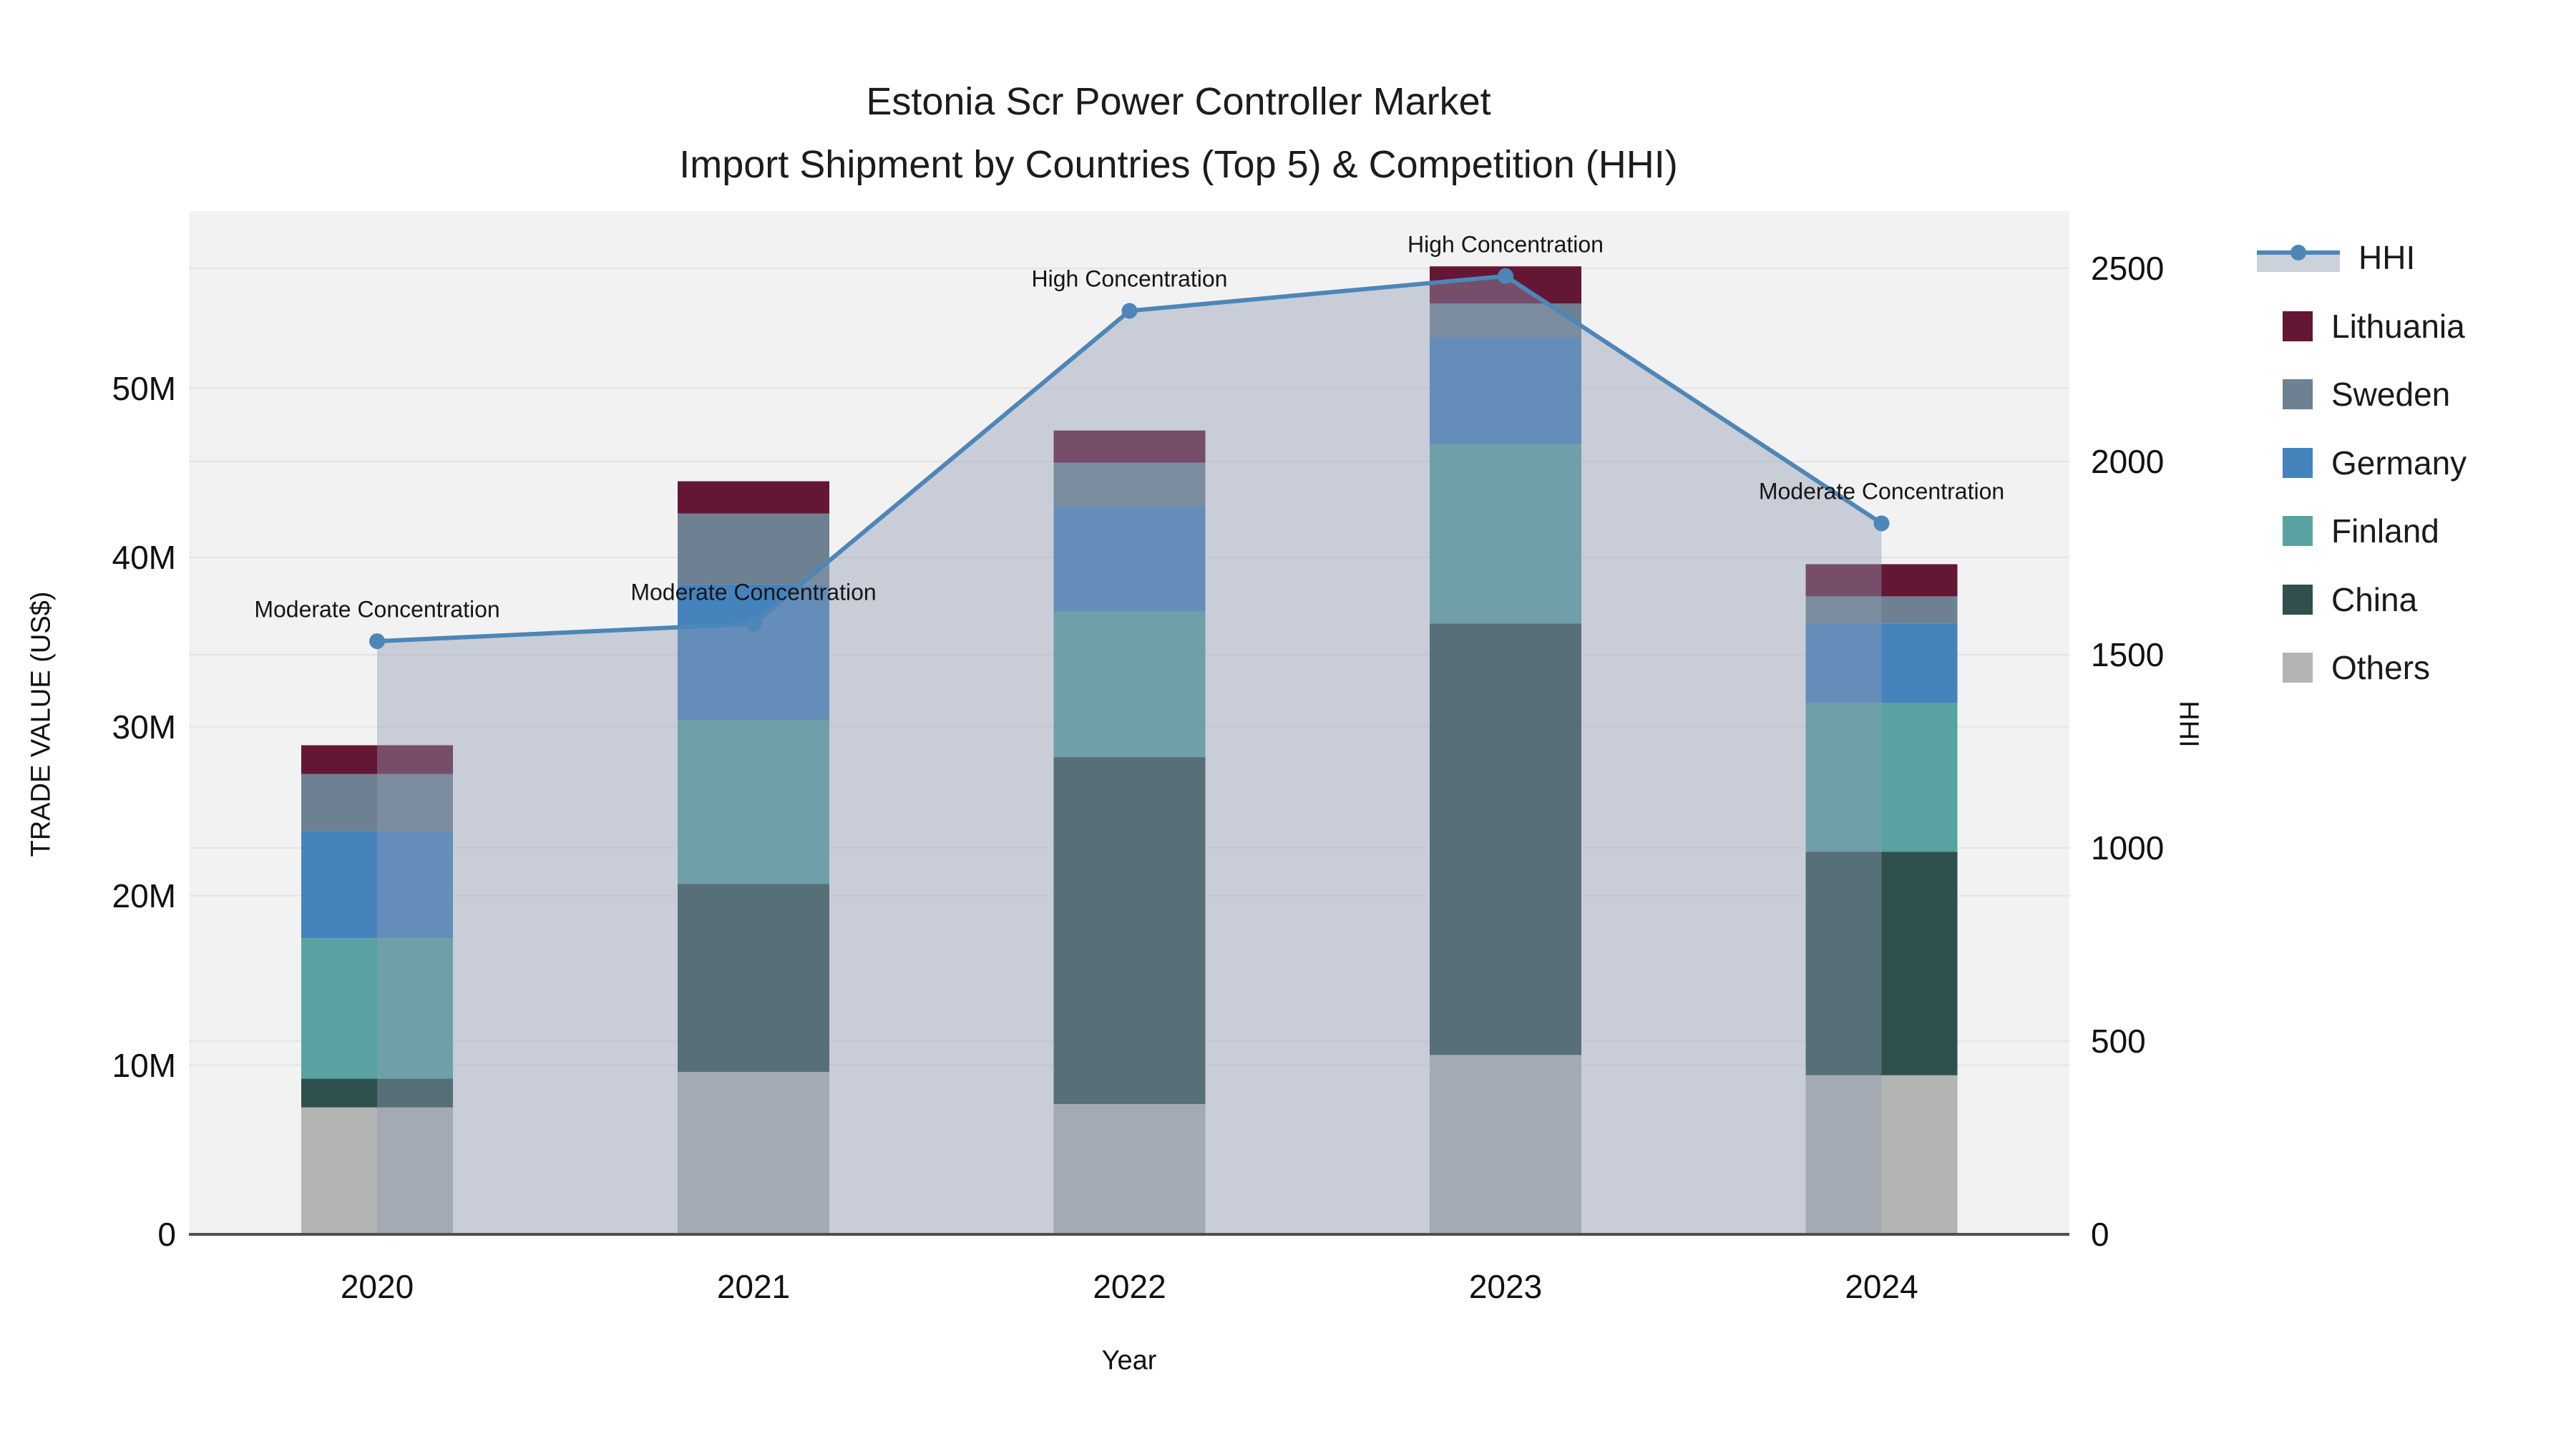  I want to click on y-tick-right-2500: 2500, so click(2128, 268).